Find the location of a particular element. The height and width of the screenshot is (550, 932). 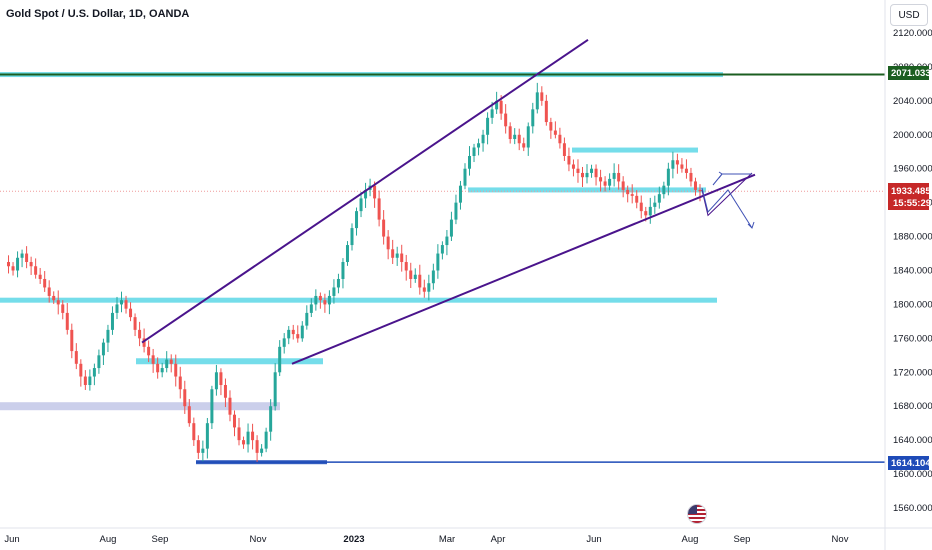

countdown-tag: 15:55:29 is located at coordinates (912, 203).